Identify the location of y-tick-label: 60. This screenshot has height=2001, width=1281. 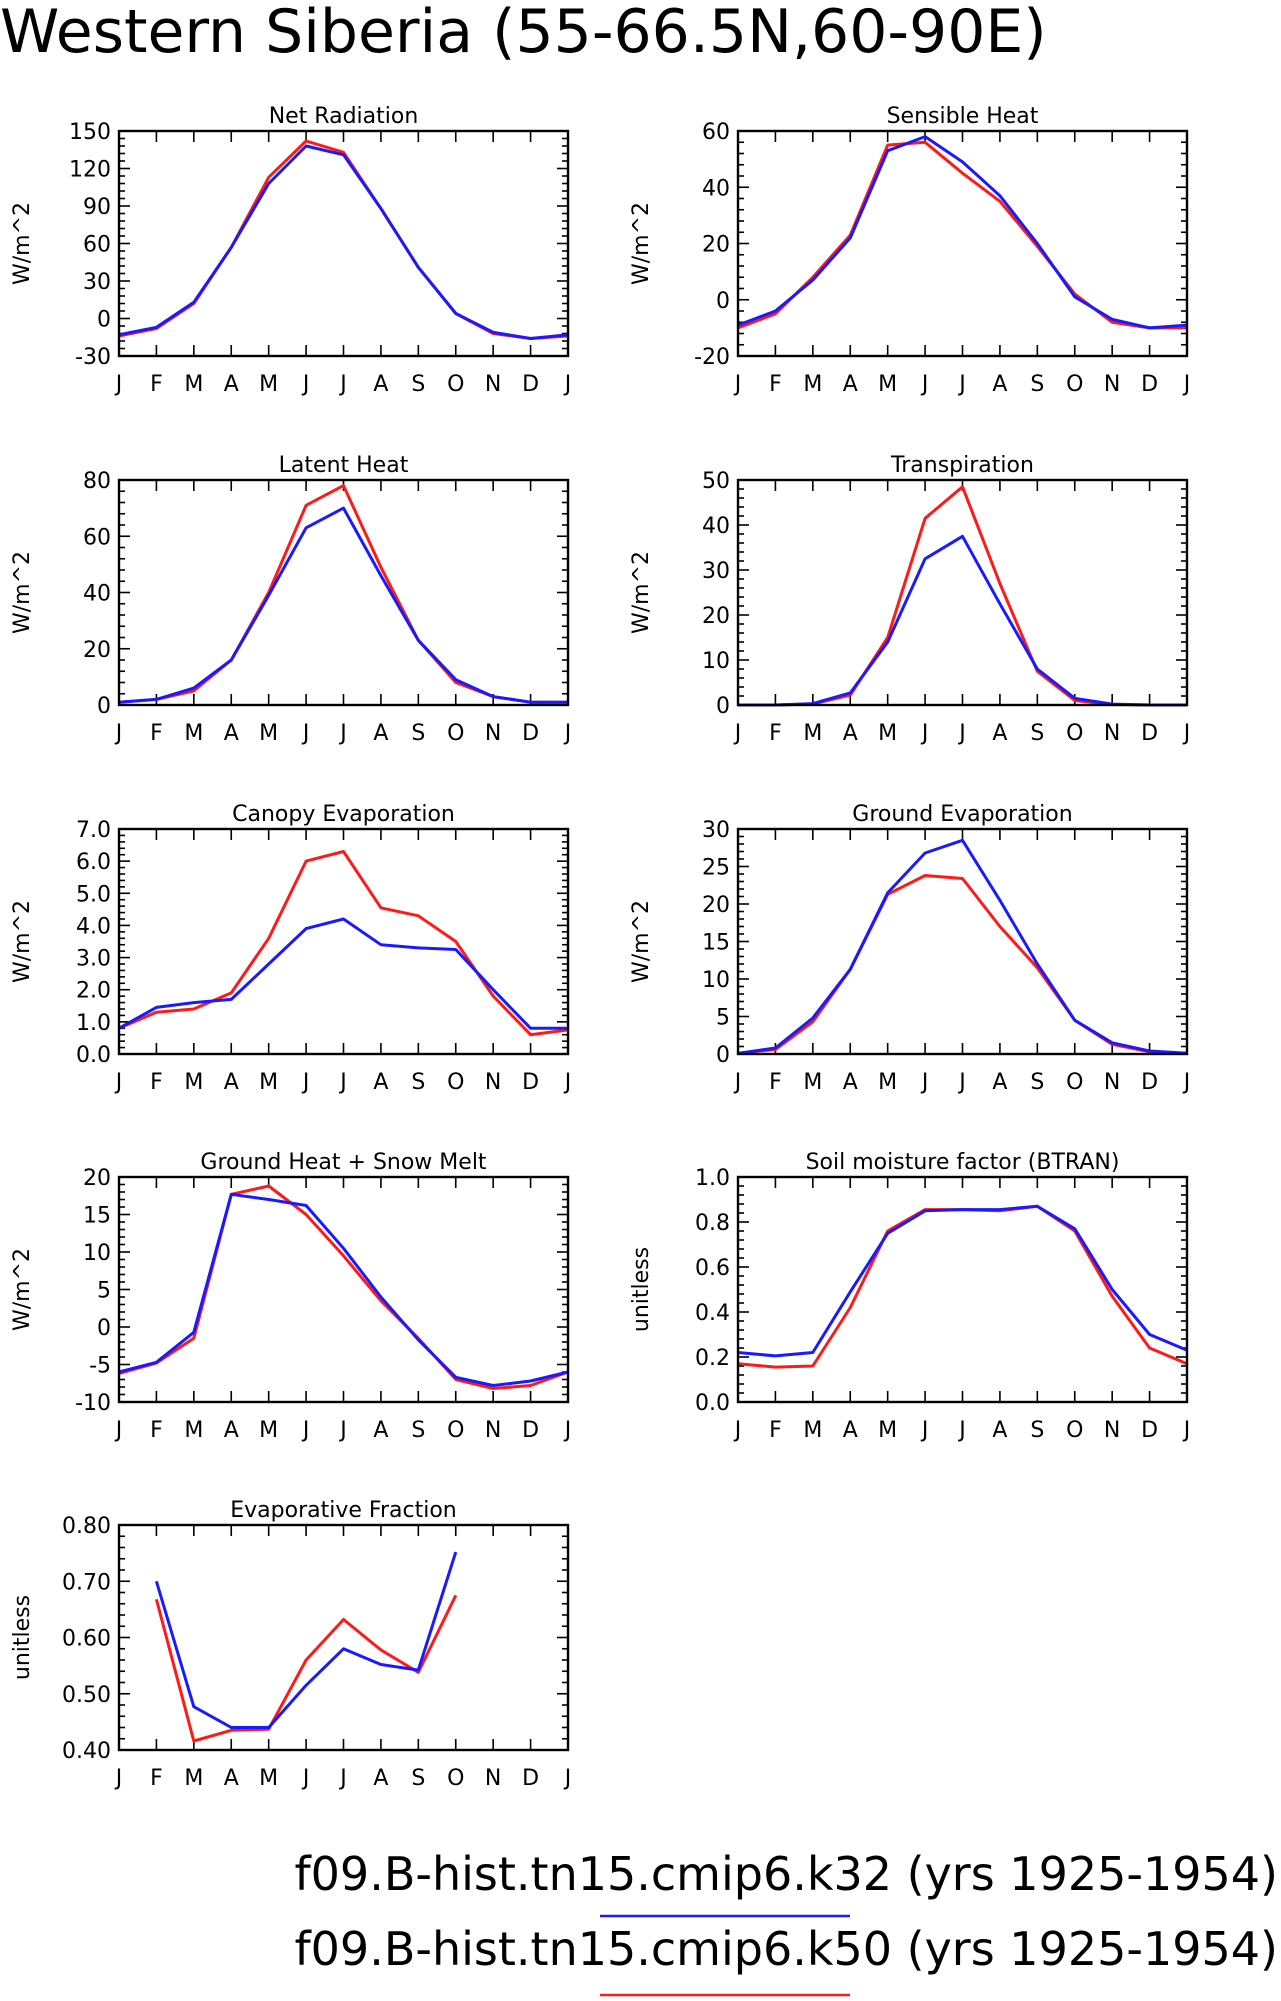
(97, 245).